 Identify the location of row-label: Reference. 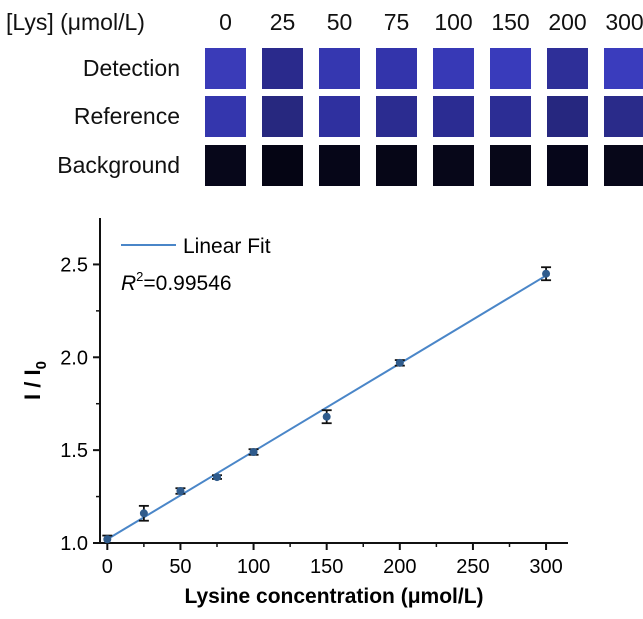
(126, 116).